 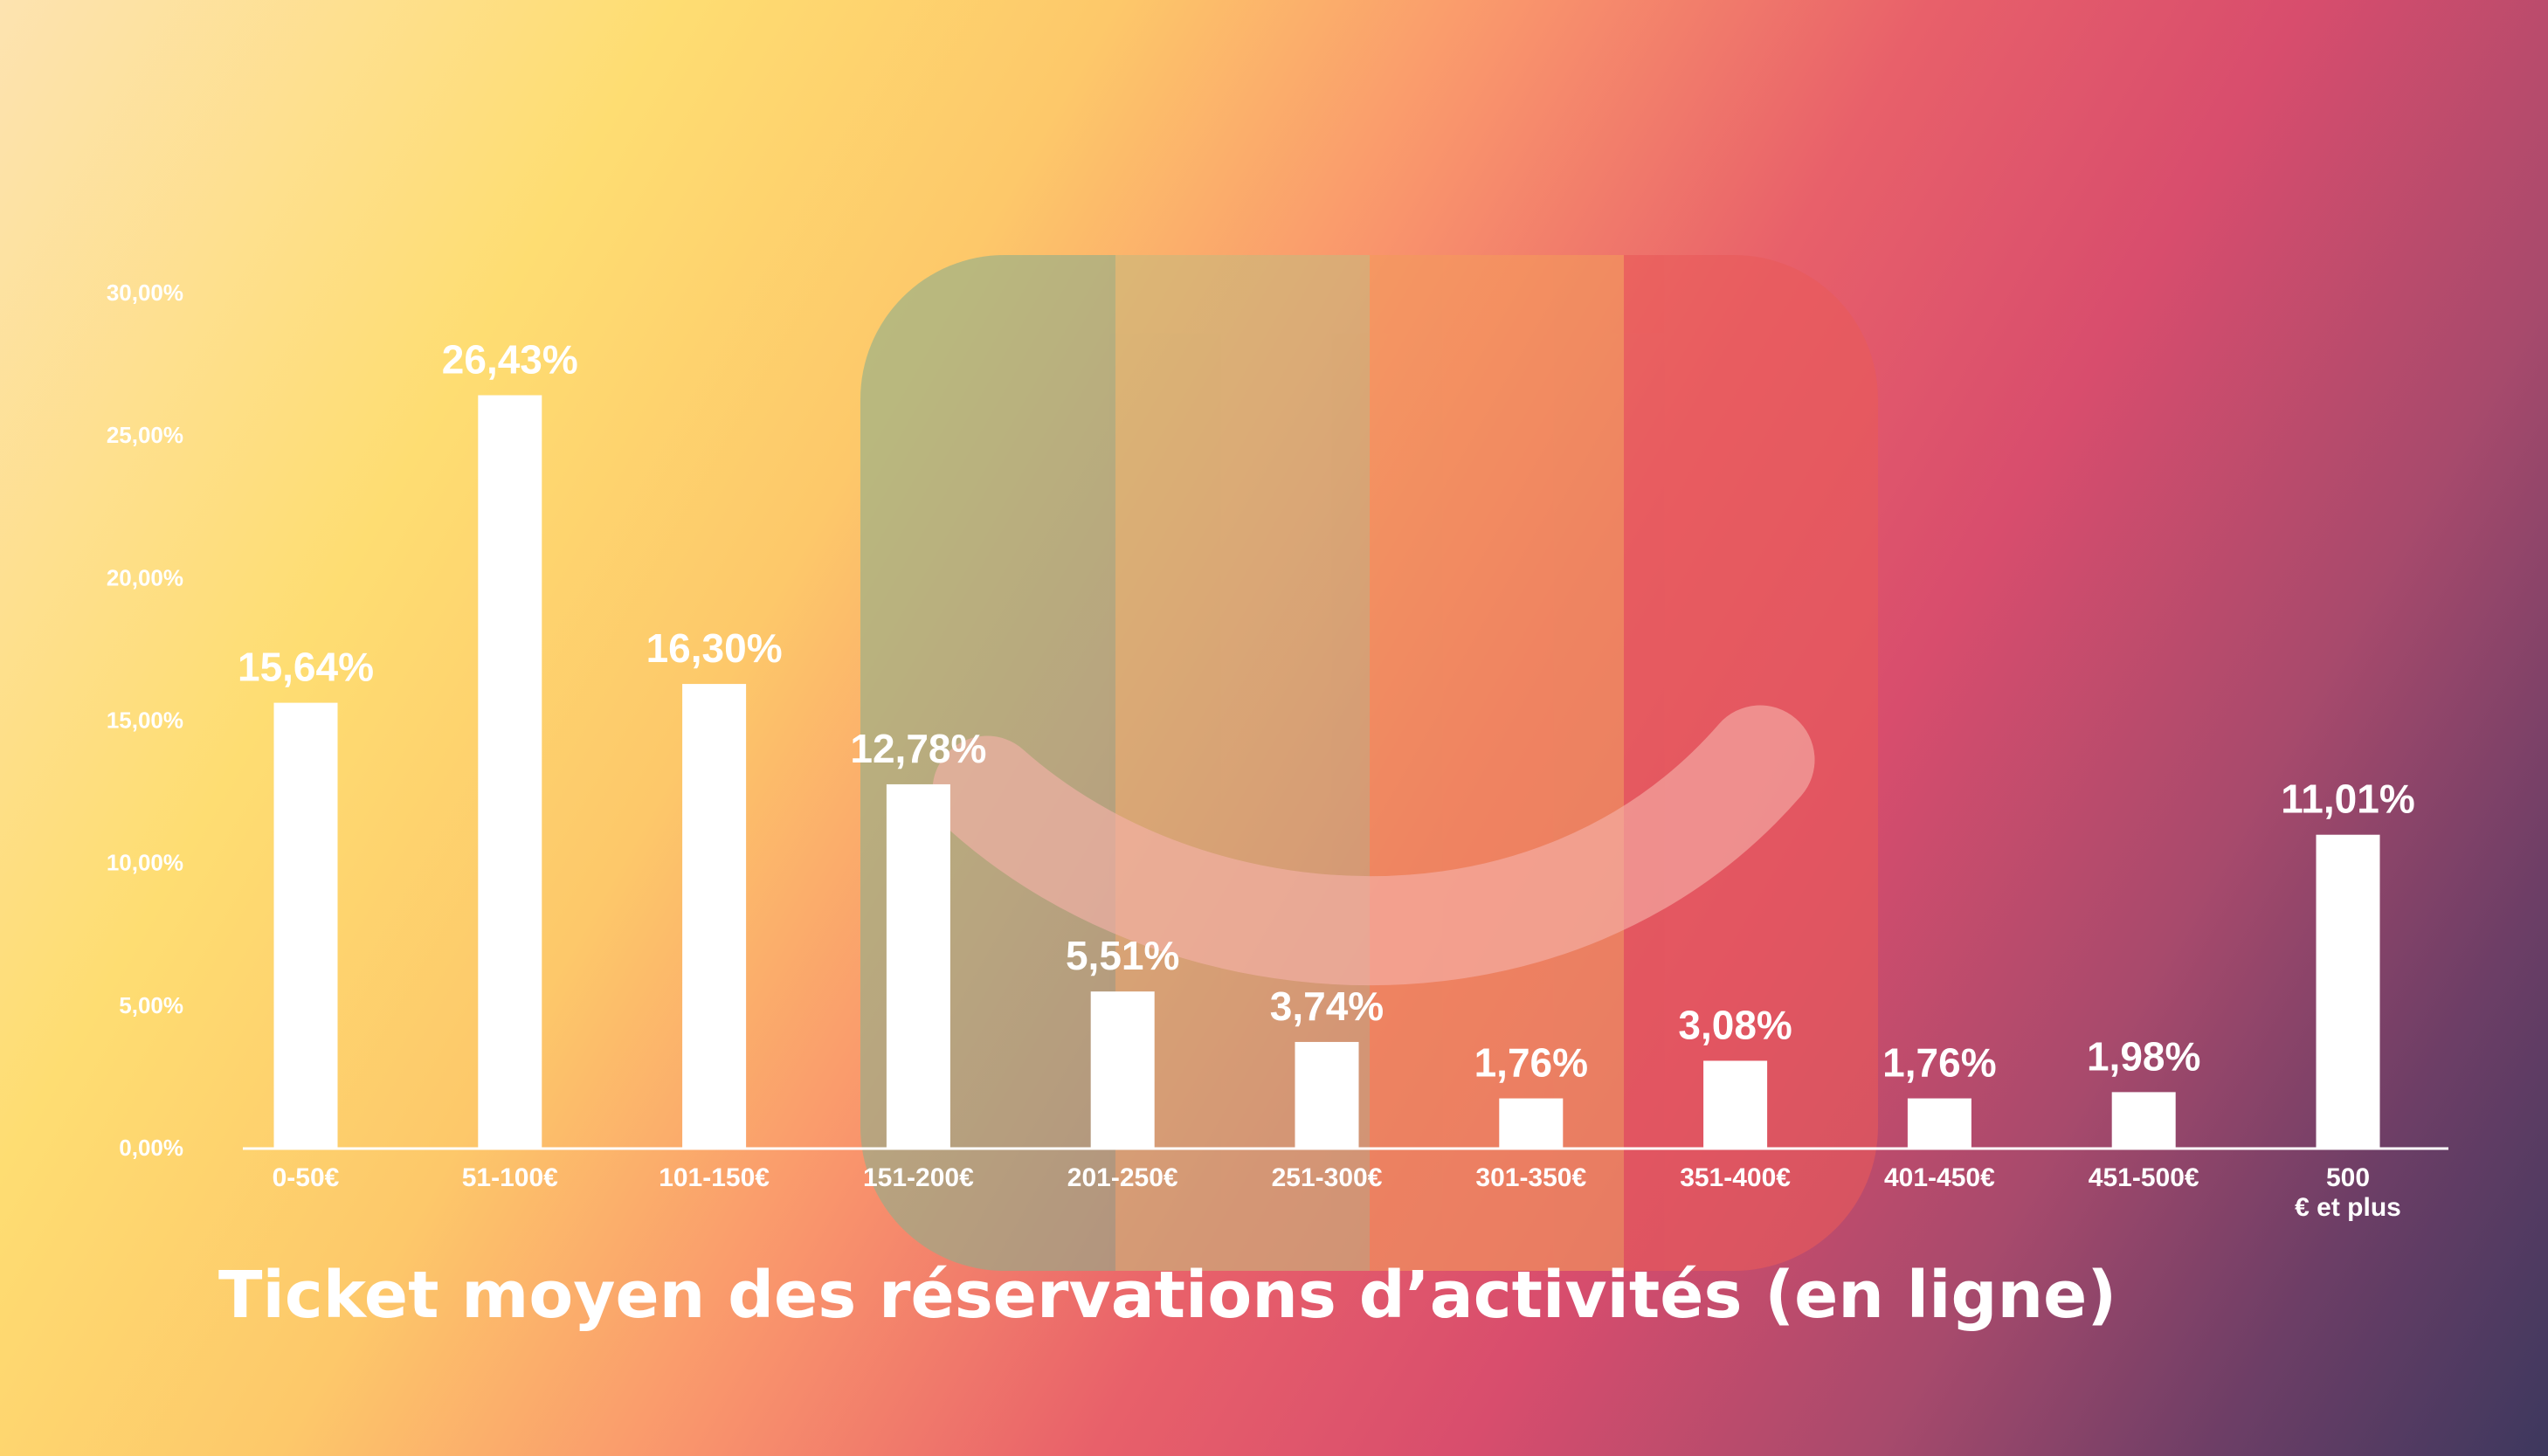 What do you see at coordinates (715, 1177) in the screenshot?
I see `x-tick-label: 101-150€` at bounding box center [715, 1177].